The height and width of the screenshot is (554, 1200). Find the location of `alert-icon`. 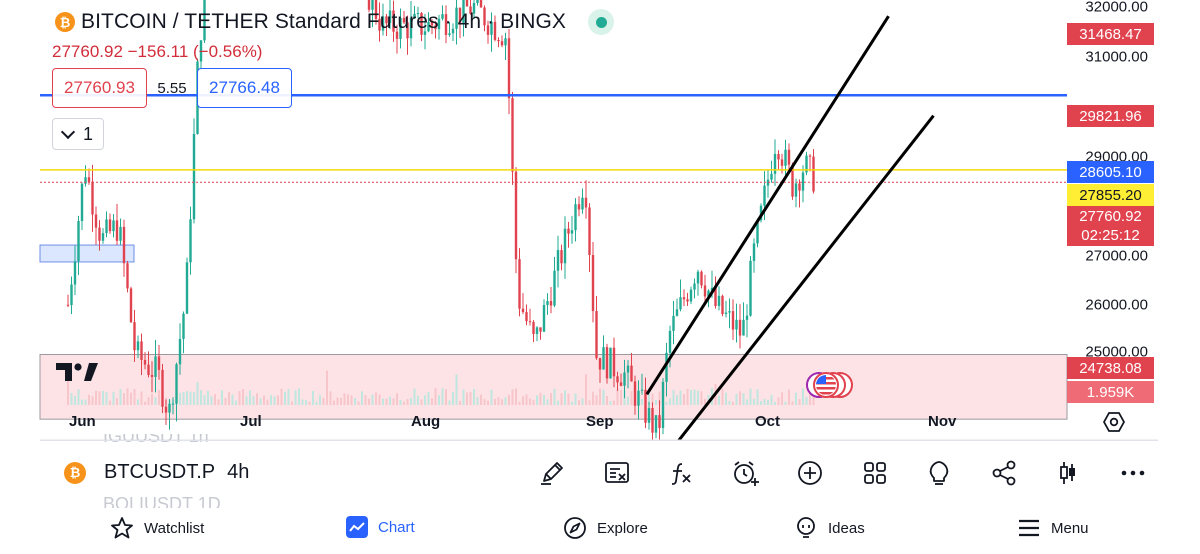

alert-icon is located at coordinates (746, 473).